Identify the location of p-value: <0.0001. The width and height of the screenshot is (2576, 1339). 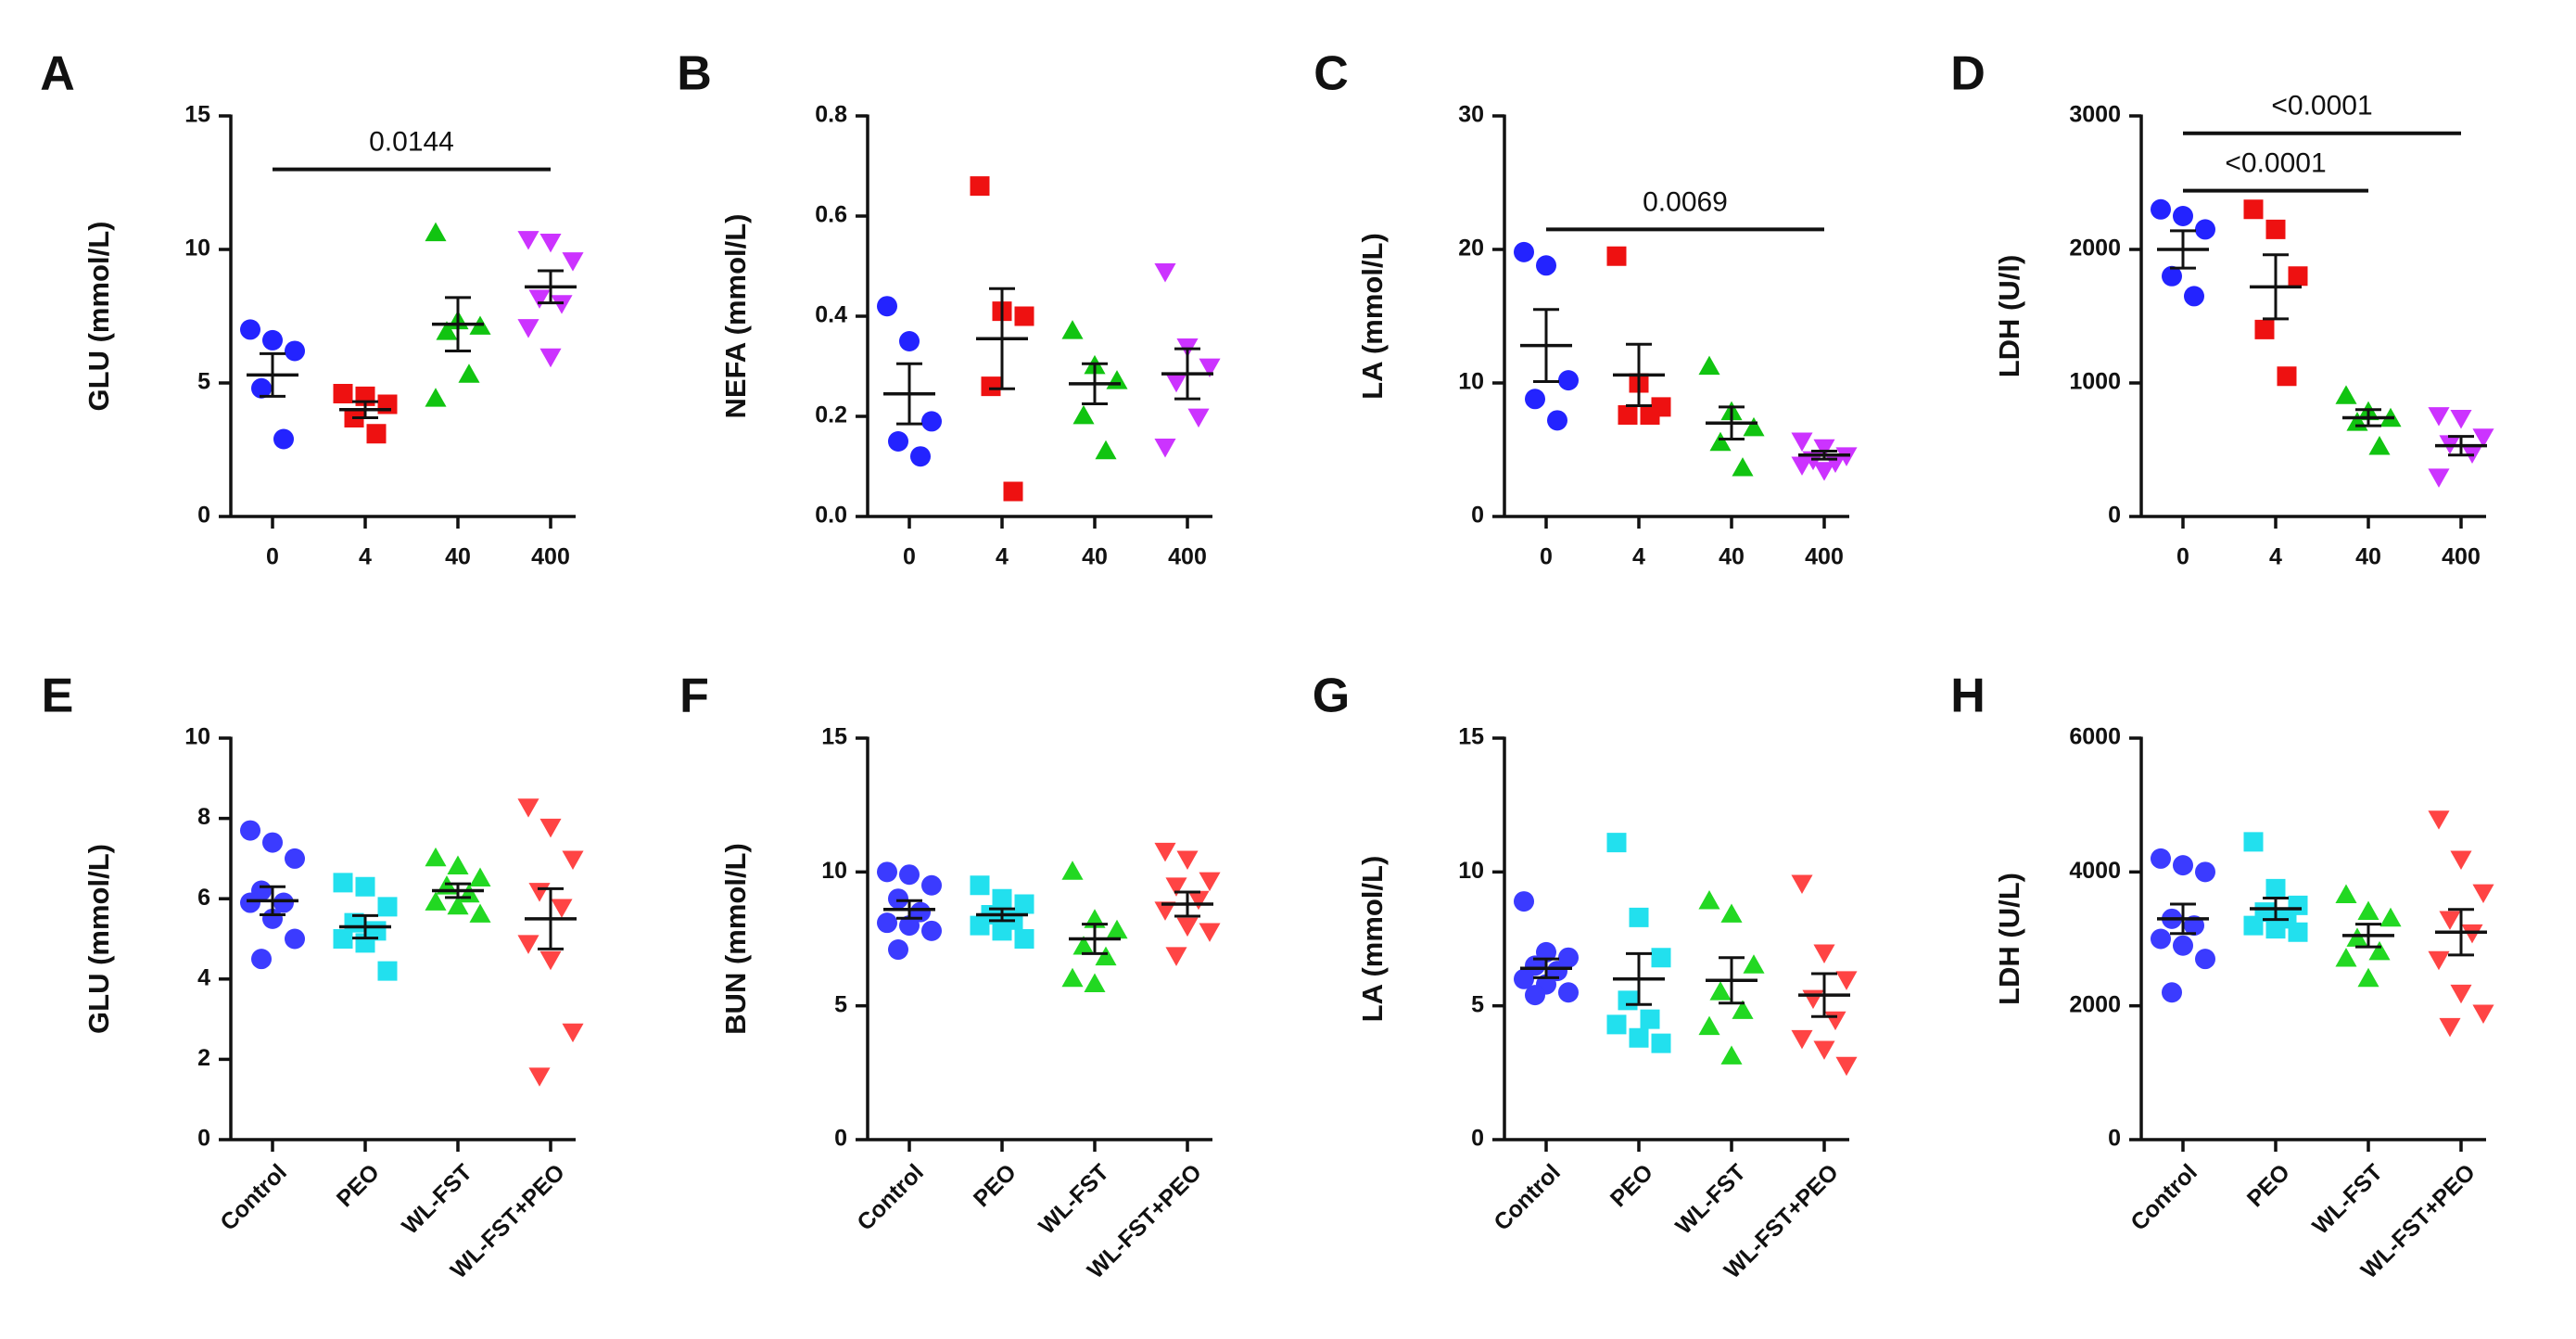
(2275, 163).